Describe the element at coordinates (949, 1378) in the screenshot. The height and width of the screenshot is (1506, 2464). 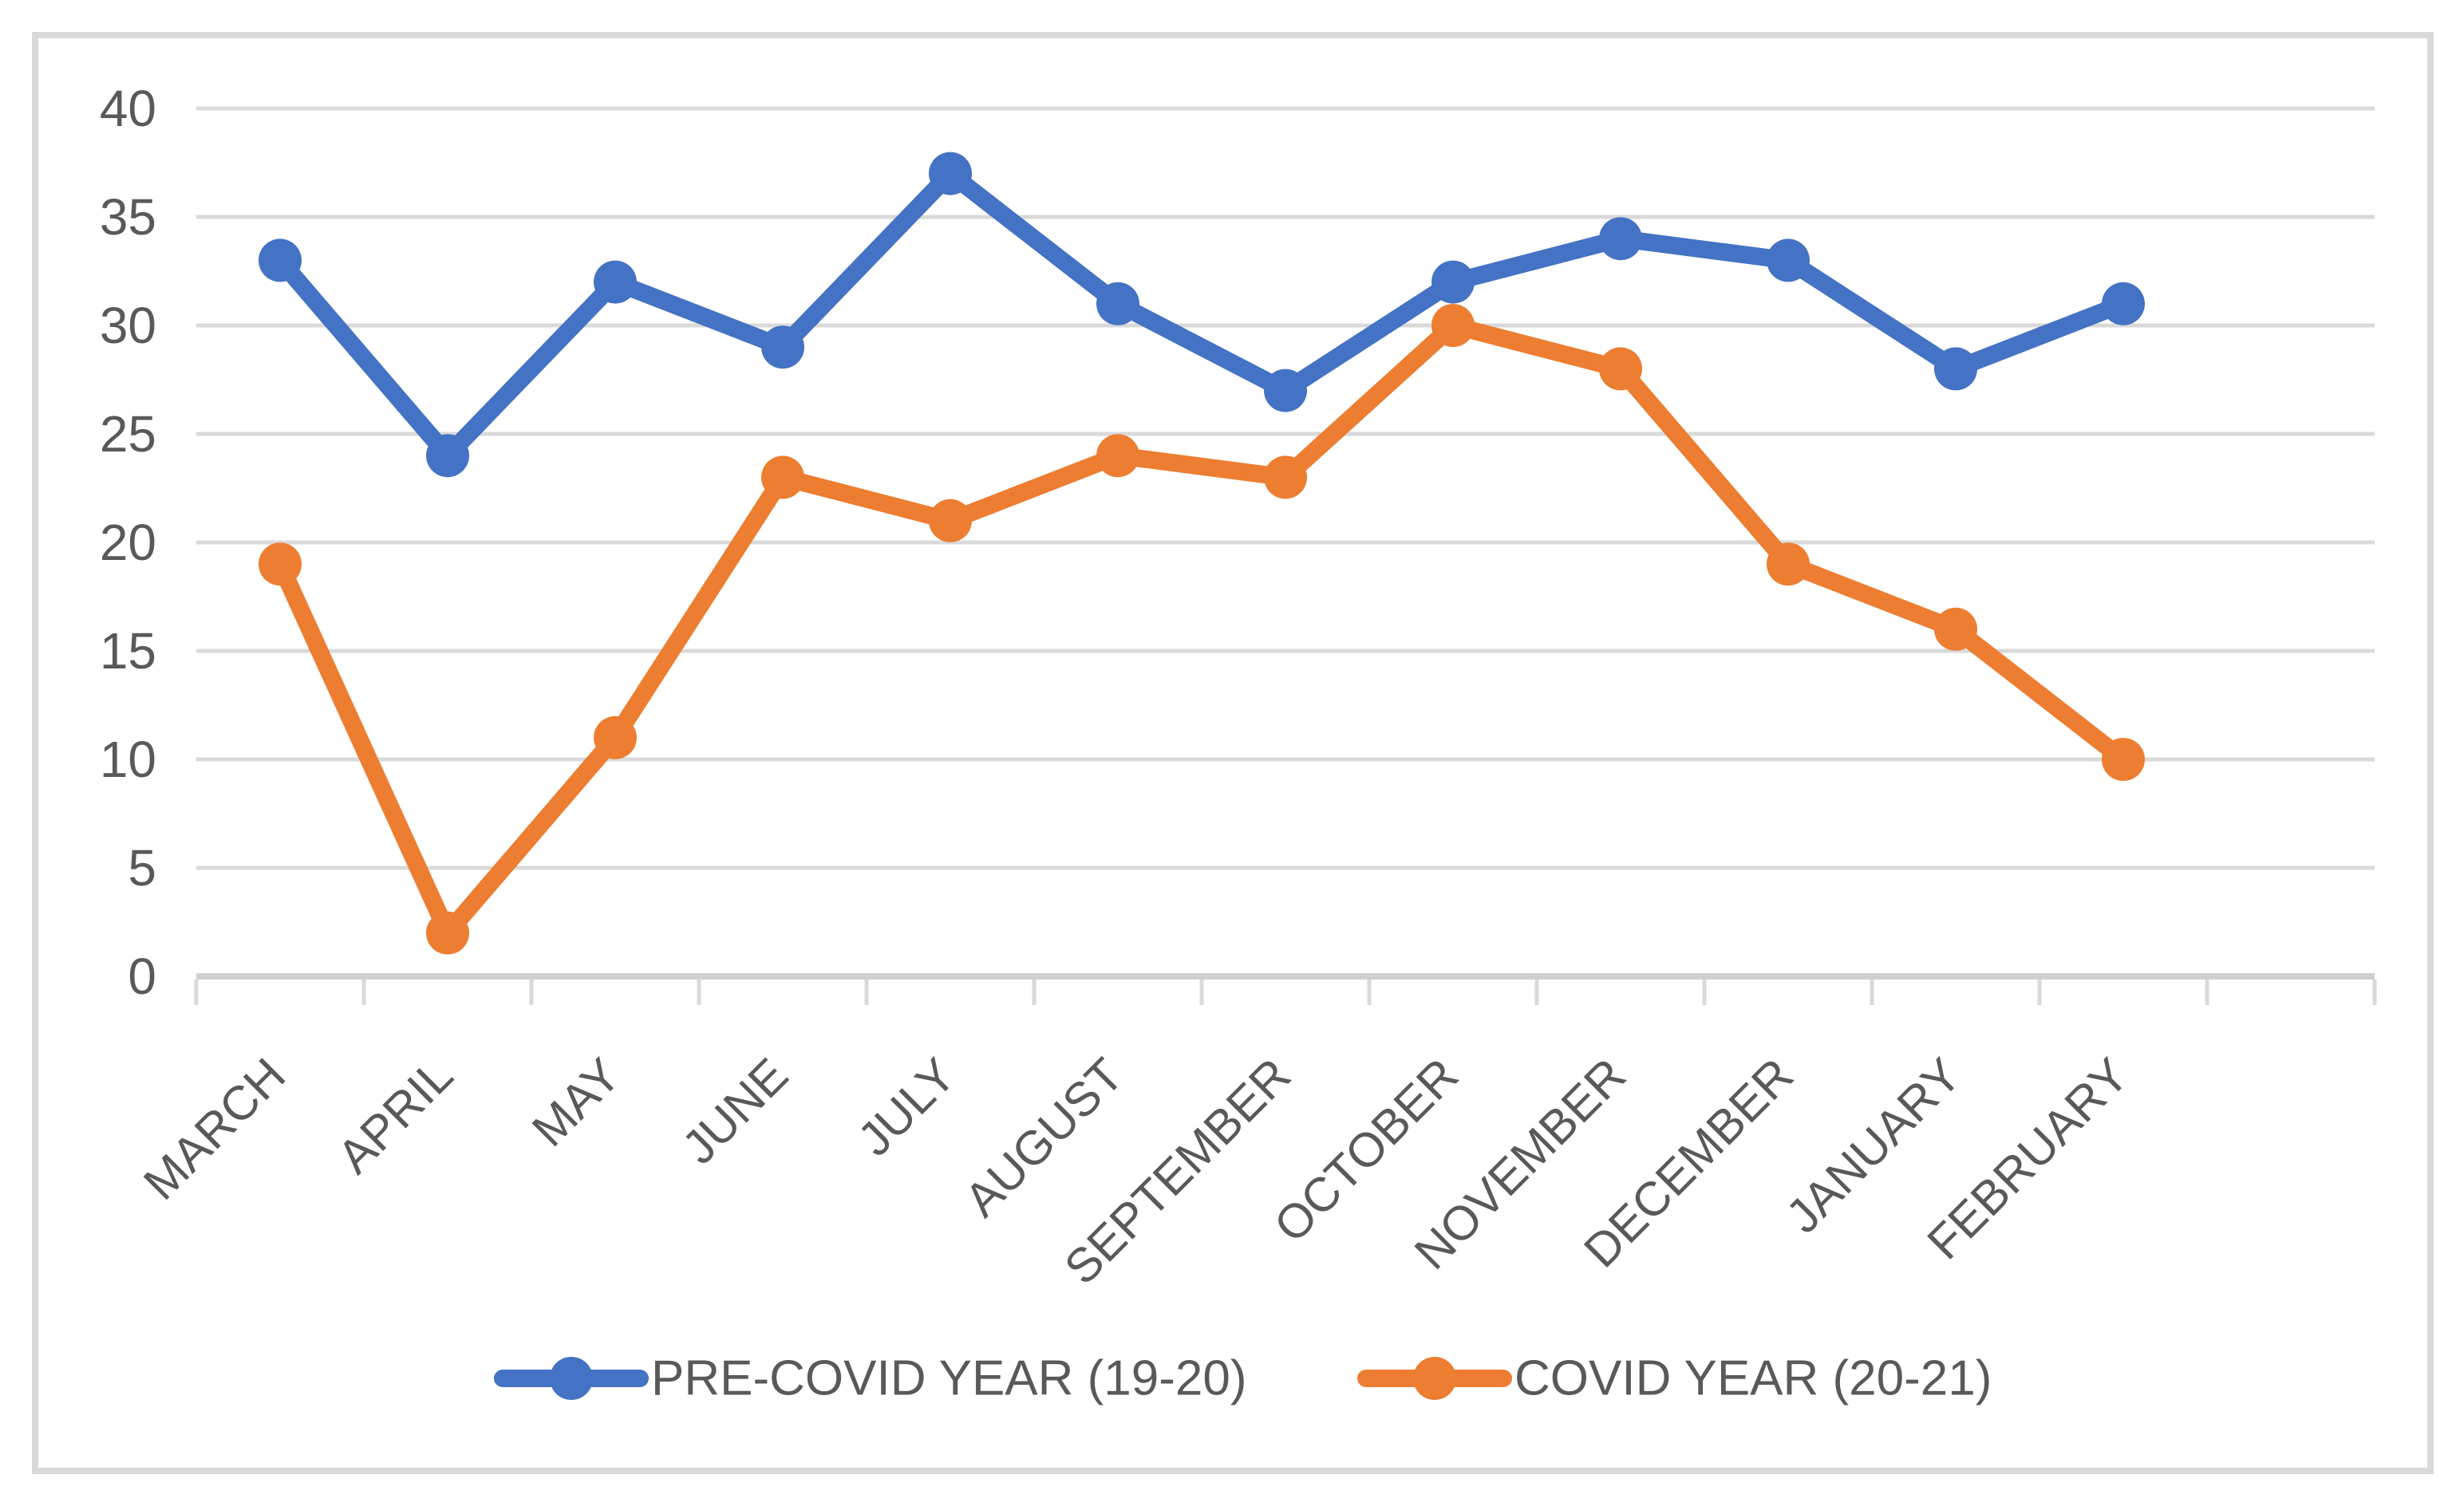
I see `legend-label-pre-covid-year-19-20: PRE-COVID YEAR (19-20)` at that location.